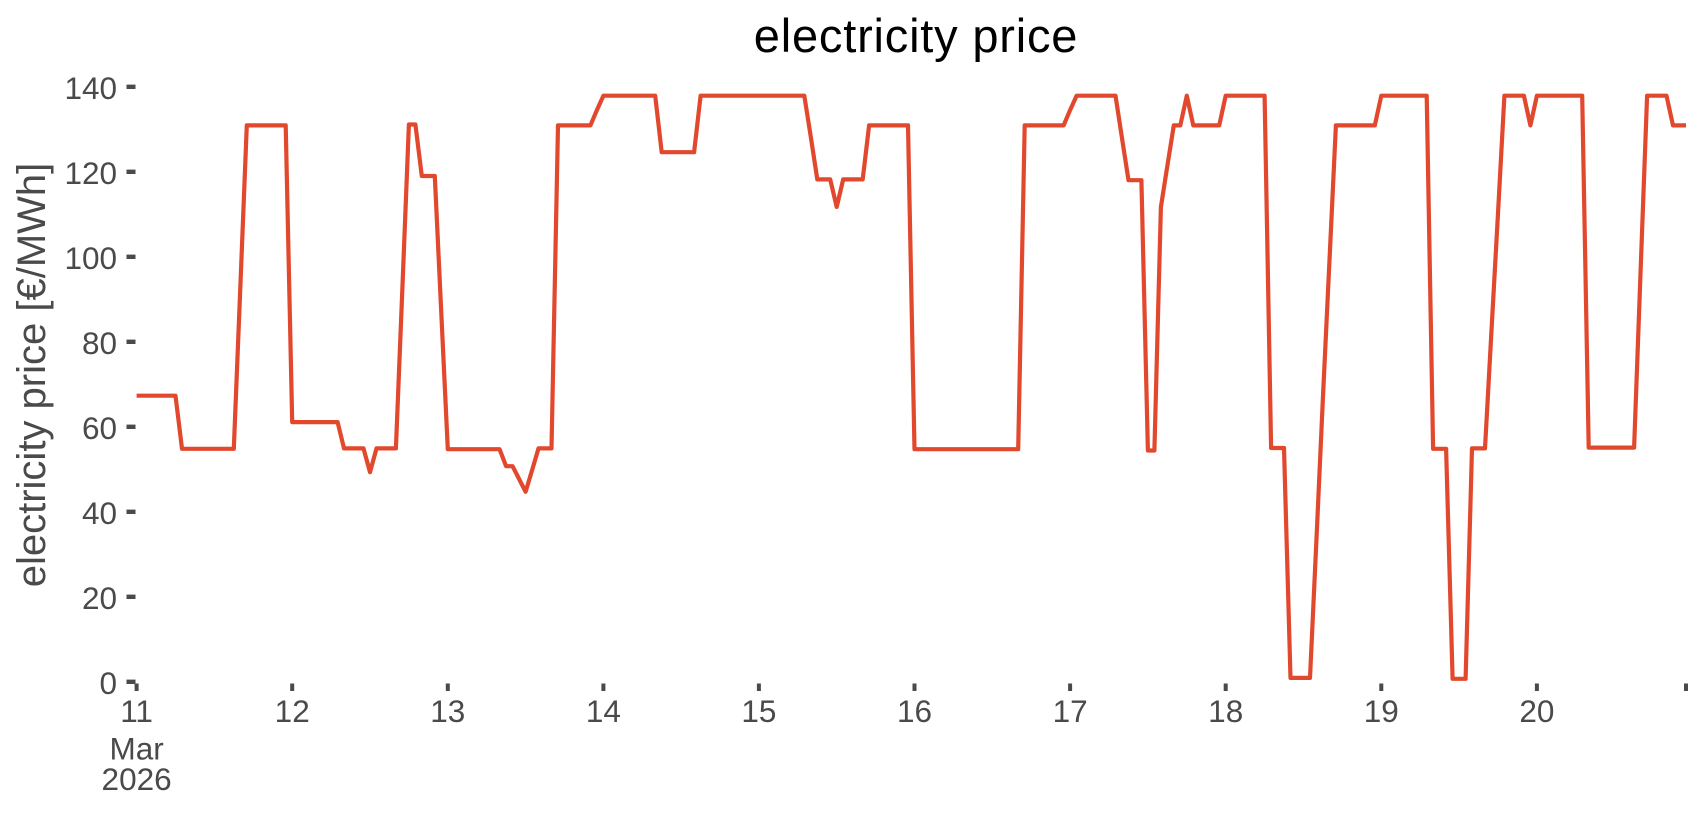 This screenshot has width=1706, height=820. I want to click on svg-text: 18, so click(1225, 711).